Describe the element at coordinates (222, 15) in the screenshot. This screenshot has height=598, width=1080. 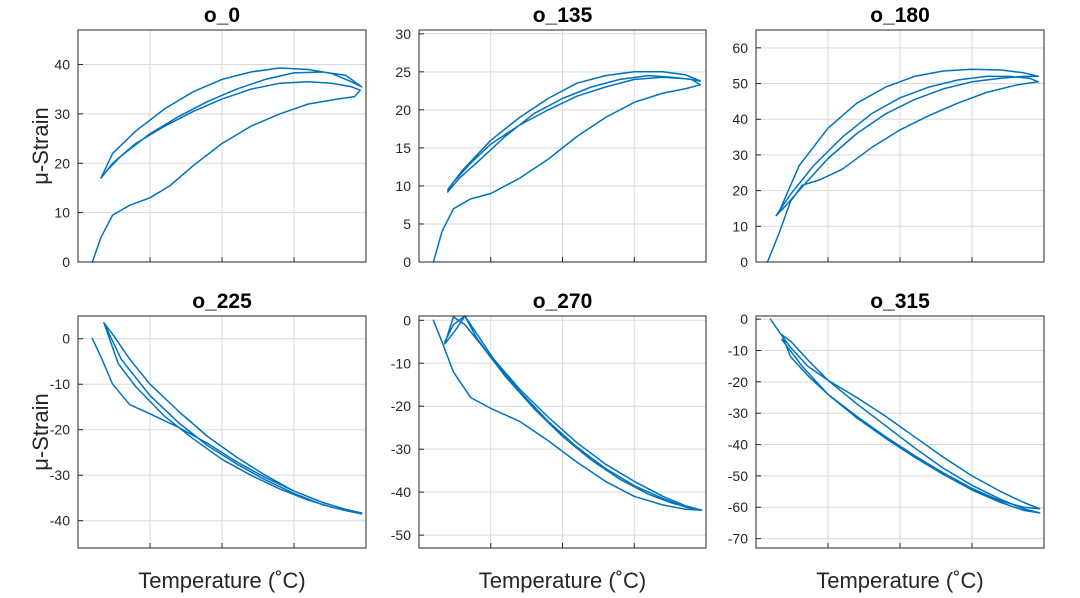
I see `panel-title: o_0` at that location.